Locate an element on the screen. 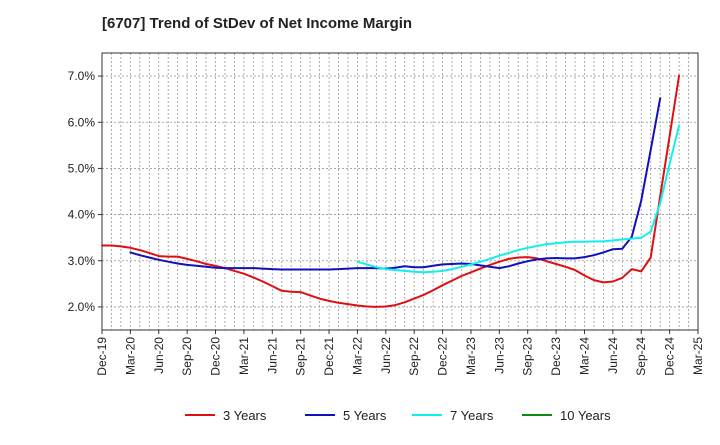  x-tick-label: Mar-24 is located at coordinates (584, 356).